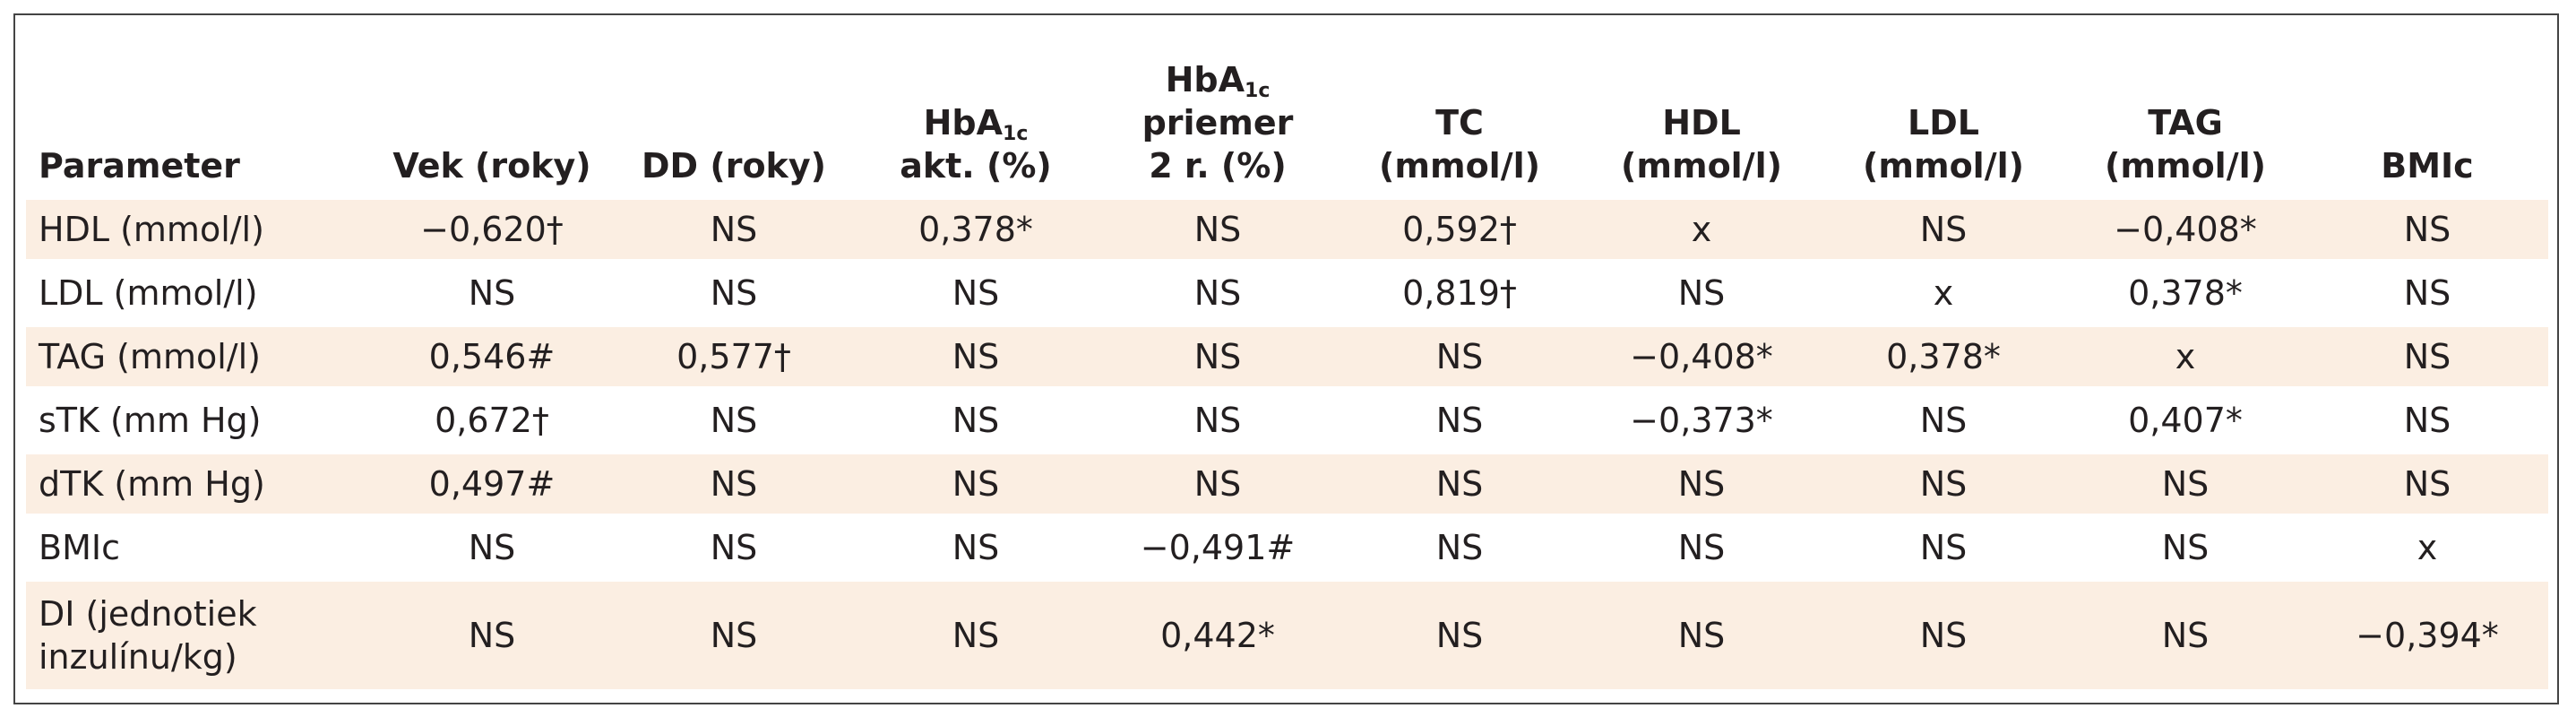 The image size is (2576, 717). What do you see at coordinates (1218, 548) in the screenshot?
I see `table-cell: −0,491#` at bounding box center [1218, 548].